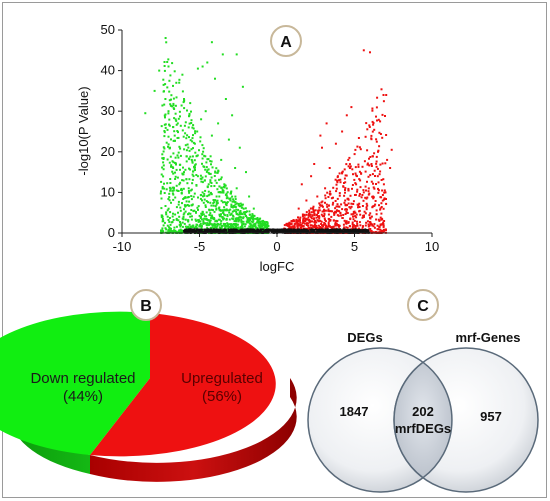 The image size is (550, 501). I want to click on venn-overlap, so click(423, 420).